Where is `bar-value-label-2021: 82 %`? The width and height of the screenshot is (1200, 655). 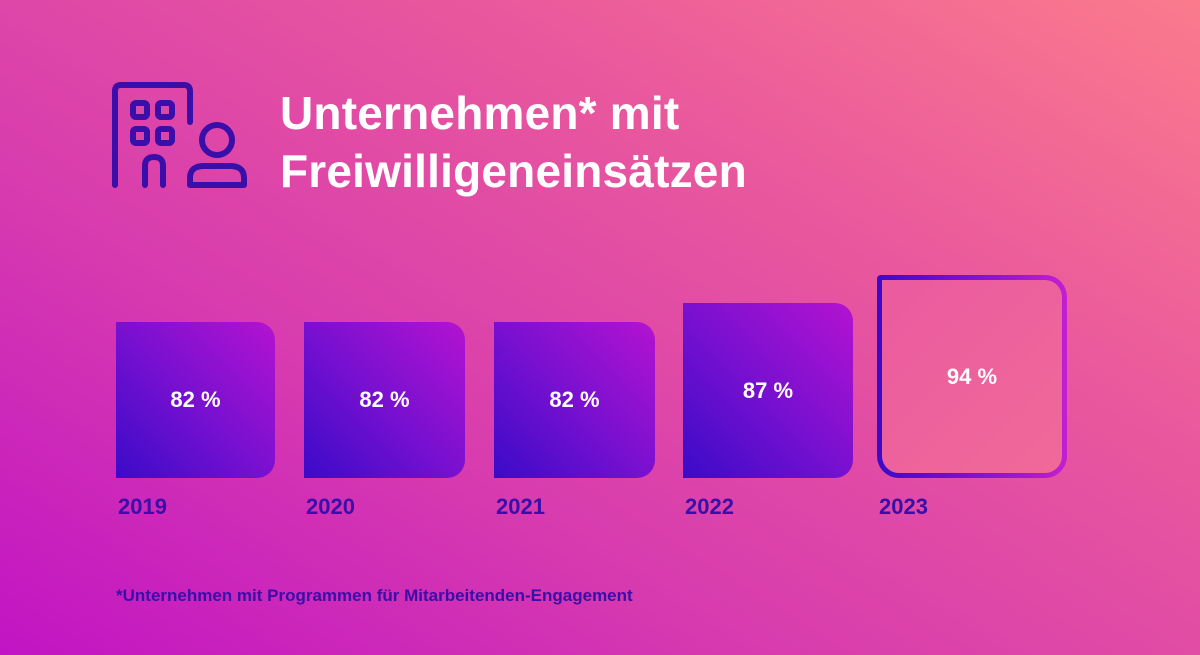 bar-value-label-2021: 82 % is located at coordinates (574, 399).